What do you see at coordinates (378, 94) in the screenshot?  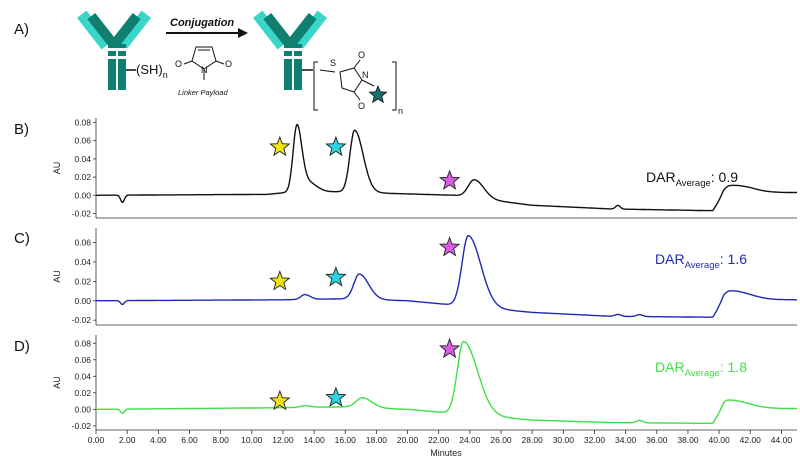 I see `payload-star-icon` at bounding box center [378, 94].